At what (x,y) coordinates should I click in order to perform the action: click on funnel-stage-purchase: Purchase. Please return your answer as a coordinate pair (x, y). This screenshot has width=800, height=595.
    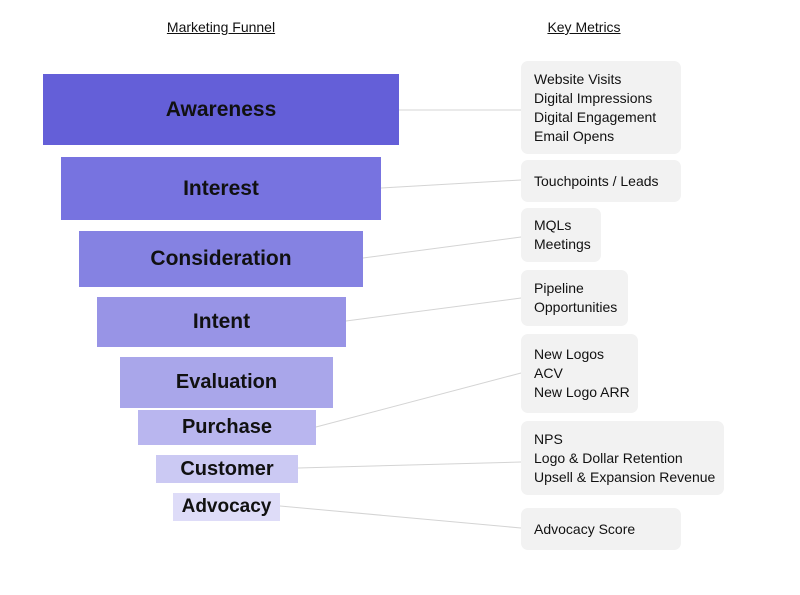
    Looking at the image, I should click on (227, 427).